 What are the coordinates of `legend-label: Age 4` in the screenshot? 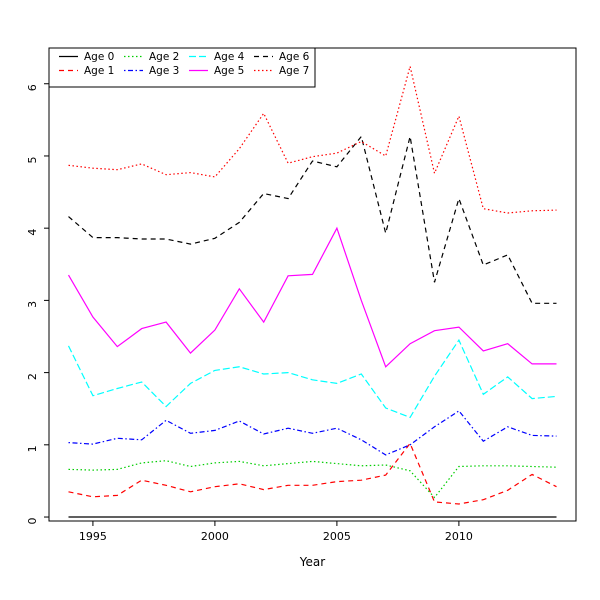 It's located at (229, 57).